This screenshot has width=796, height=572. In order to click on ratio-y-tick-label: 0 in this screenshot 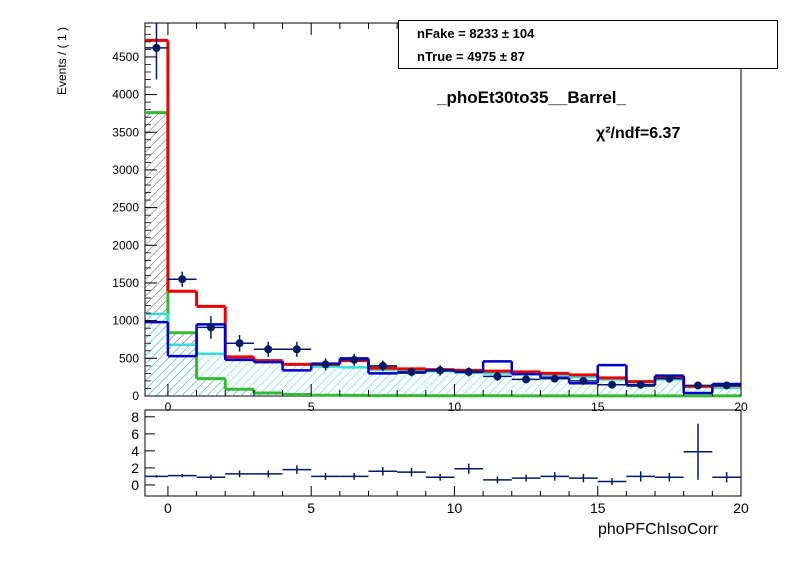, I will do `click(135, 485)`.